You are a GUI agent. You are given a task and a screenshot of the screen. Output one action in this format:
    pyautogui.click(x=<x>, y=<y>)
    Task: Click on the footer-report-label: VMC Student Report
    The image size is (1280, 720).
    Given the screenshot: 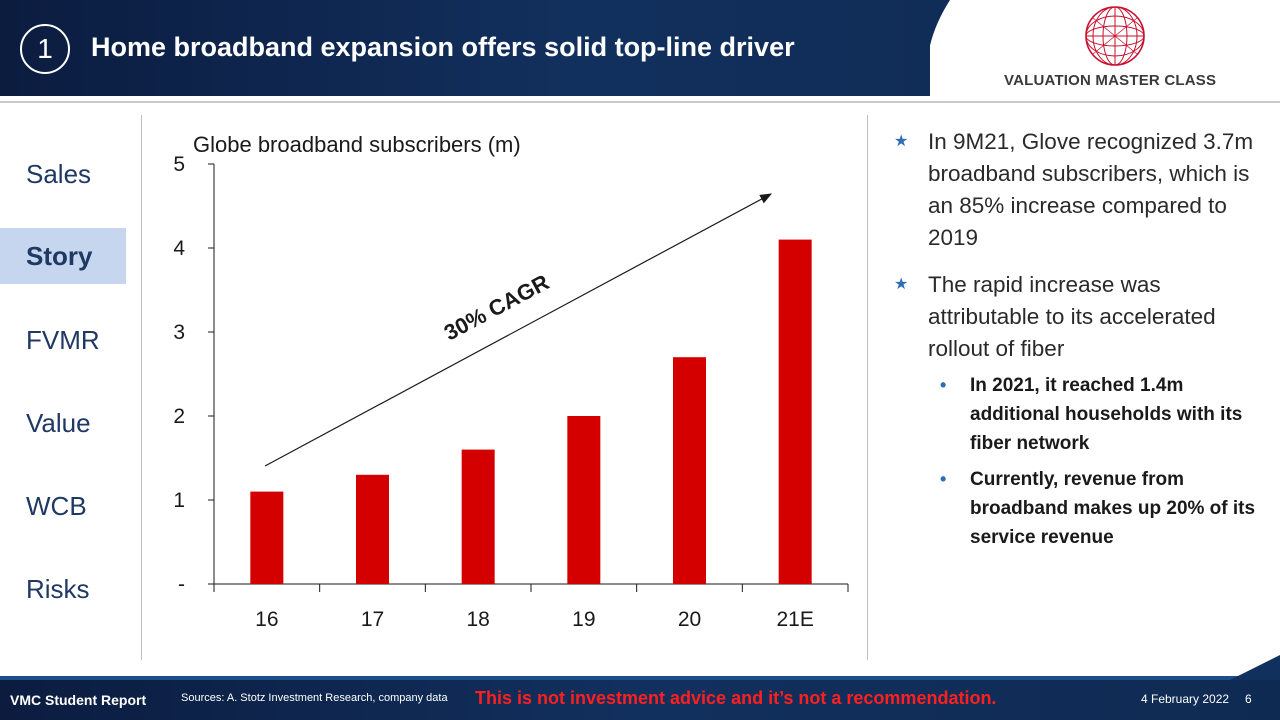 What is the action you would take?
    pyautogui.click(x=78, y=700)
    